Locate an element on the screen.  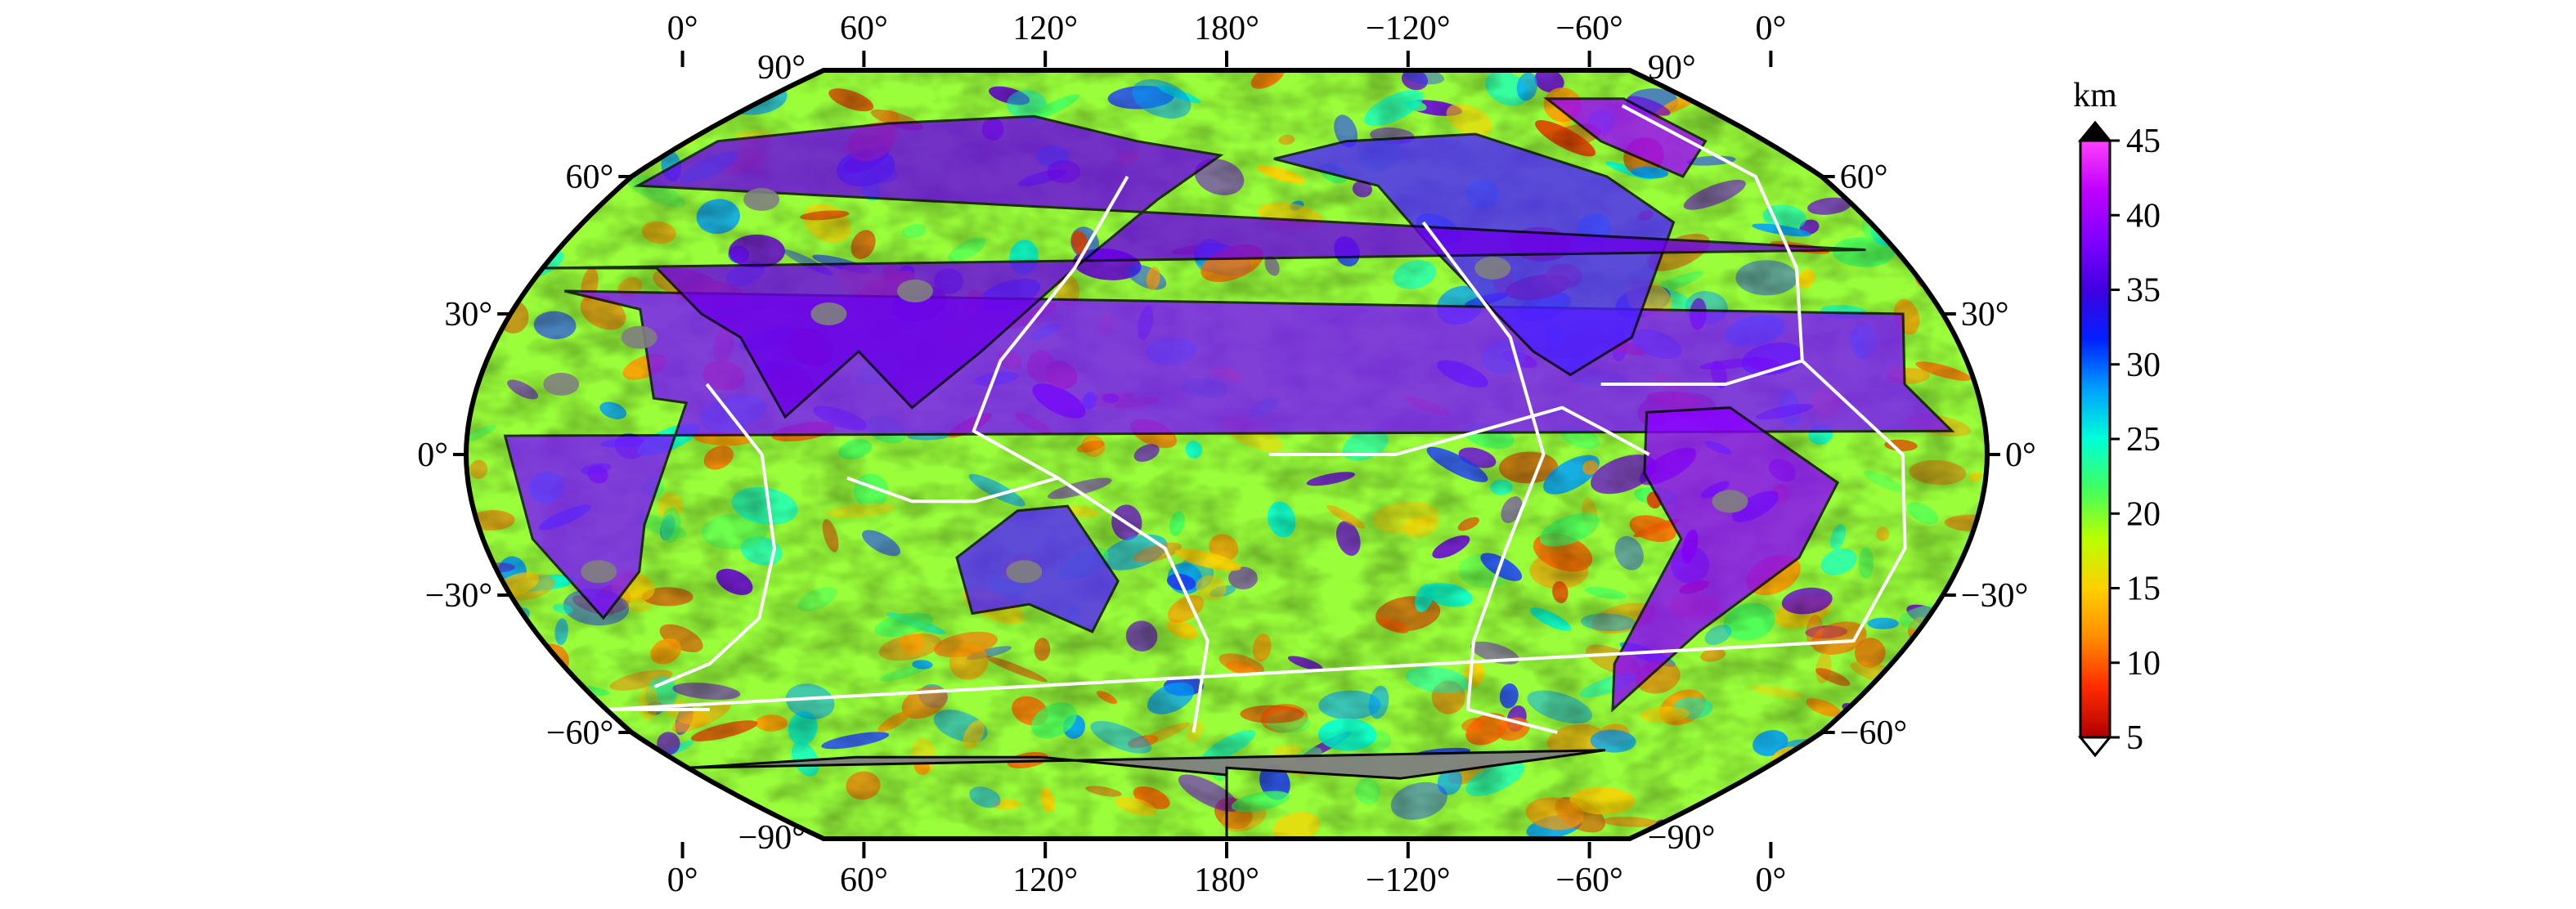
colorbar-tick-label: 25 is located at coordinates (2144, 440).